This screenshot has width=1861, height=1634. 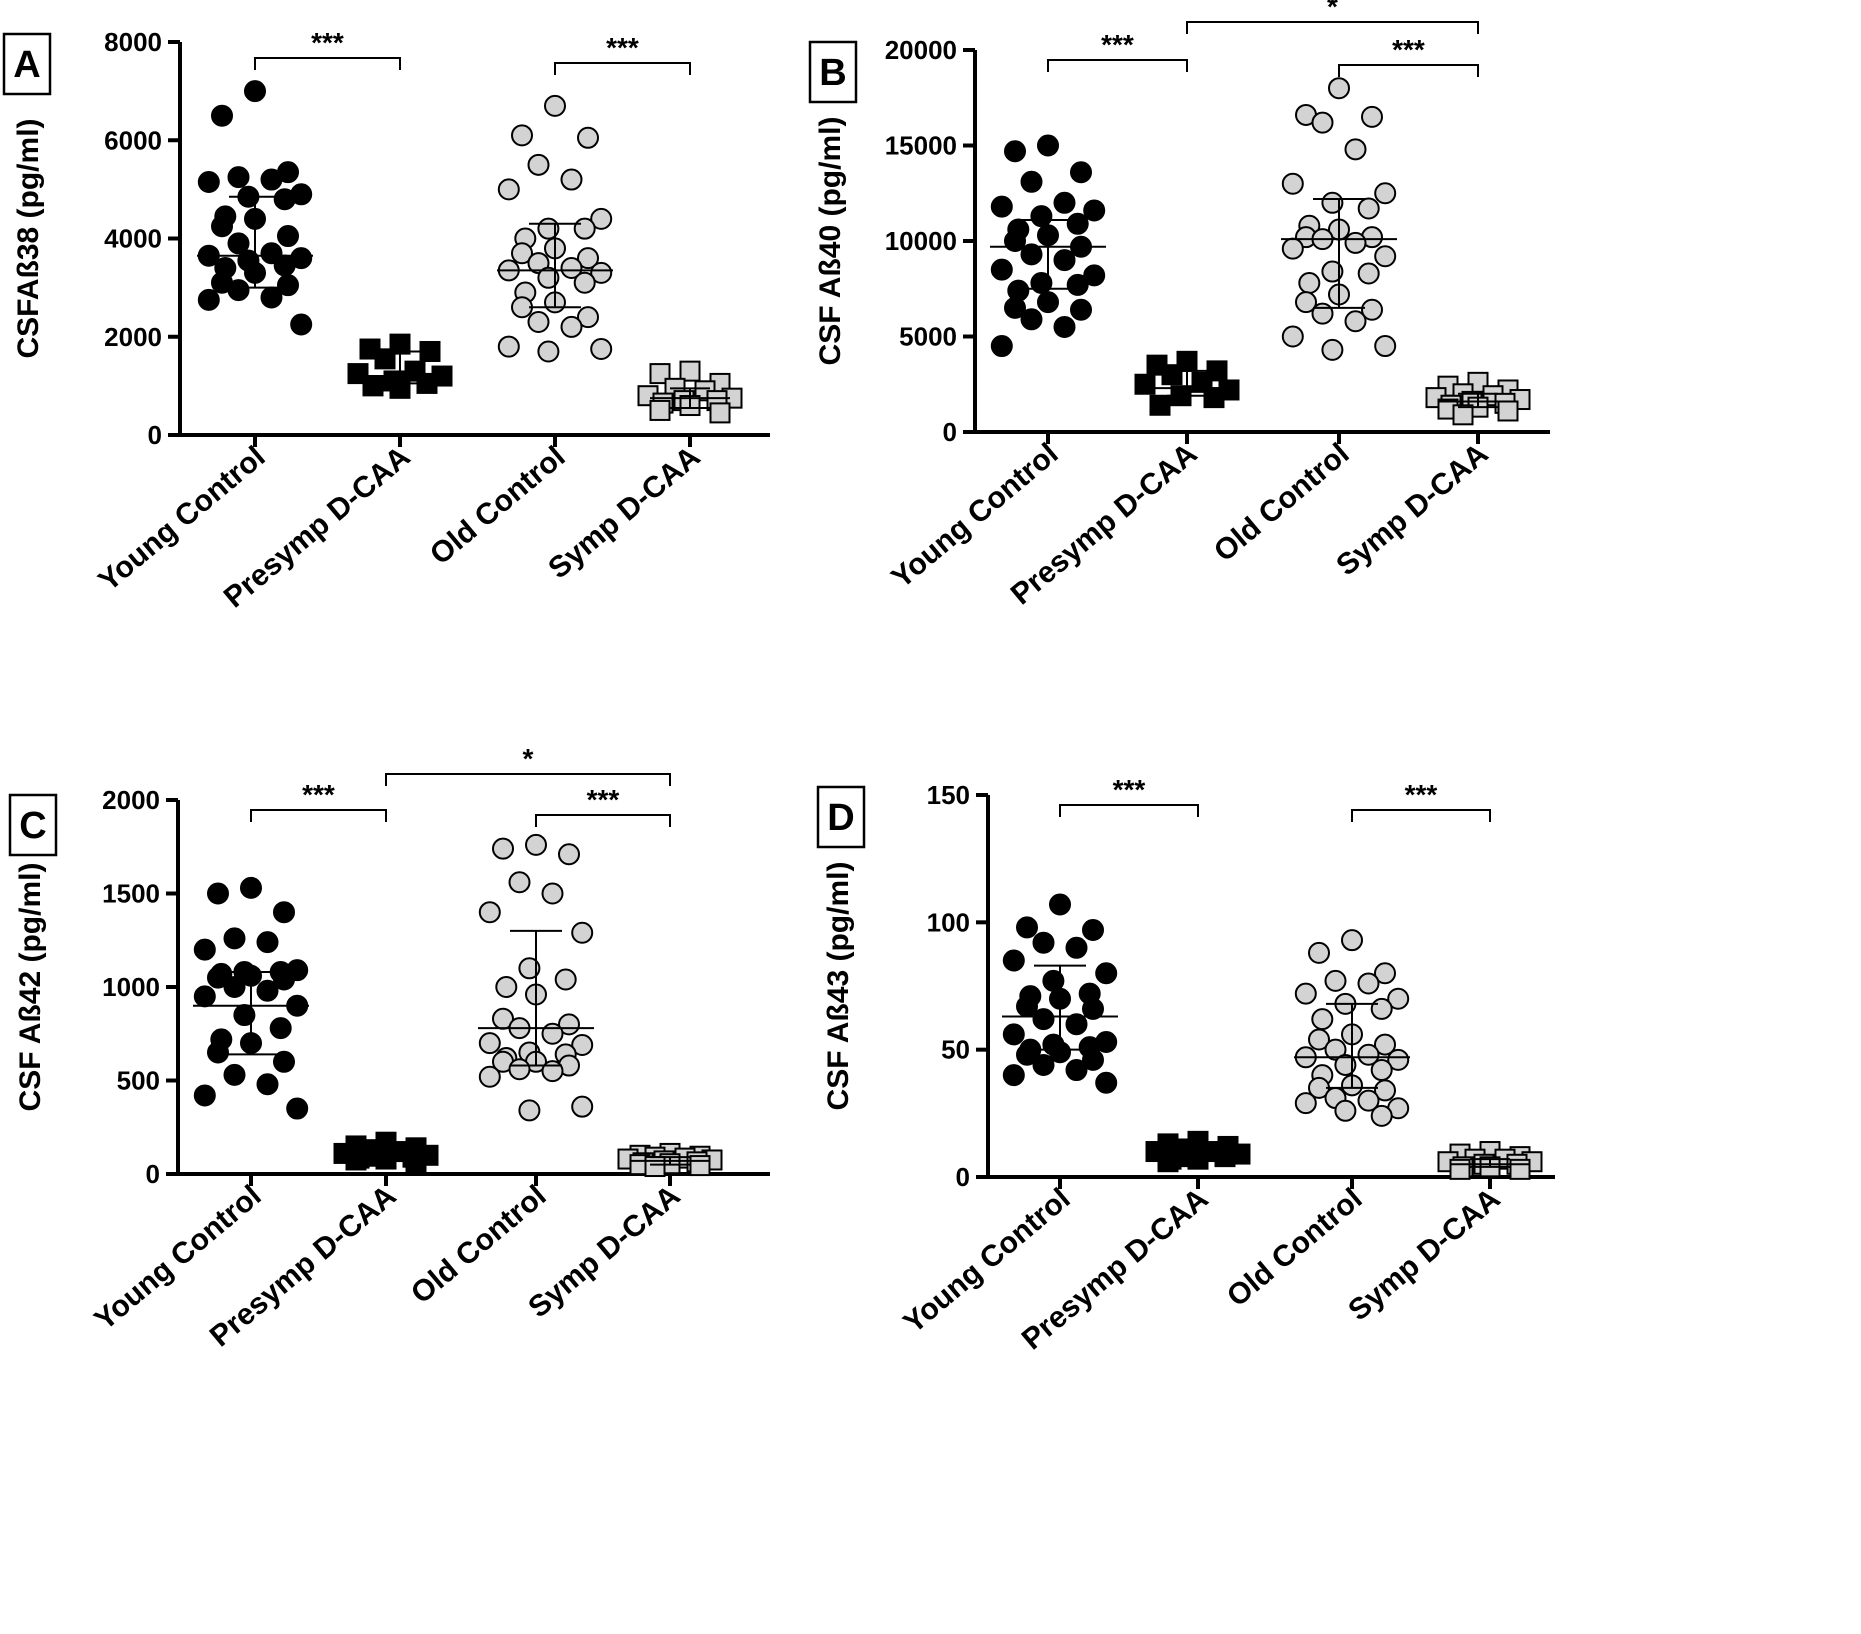 I want to click on panel-d-significance-label: ***, so click(x=1421, y=794).